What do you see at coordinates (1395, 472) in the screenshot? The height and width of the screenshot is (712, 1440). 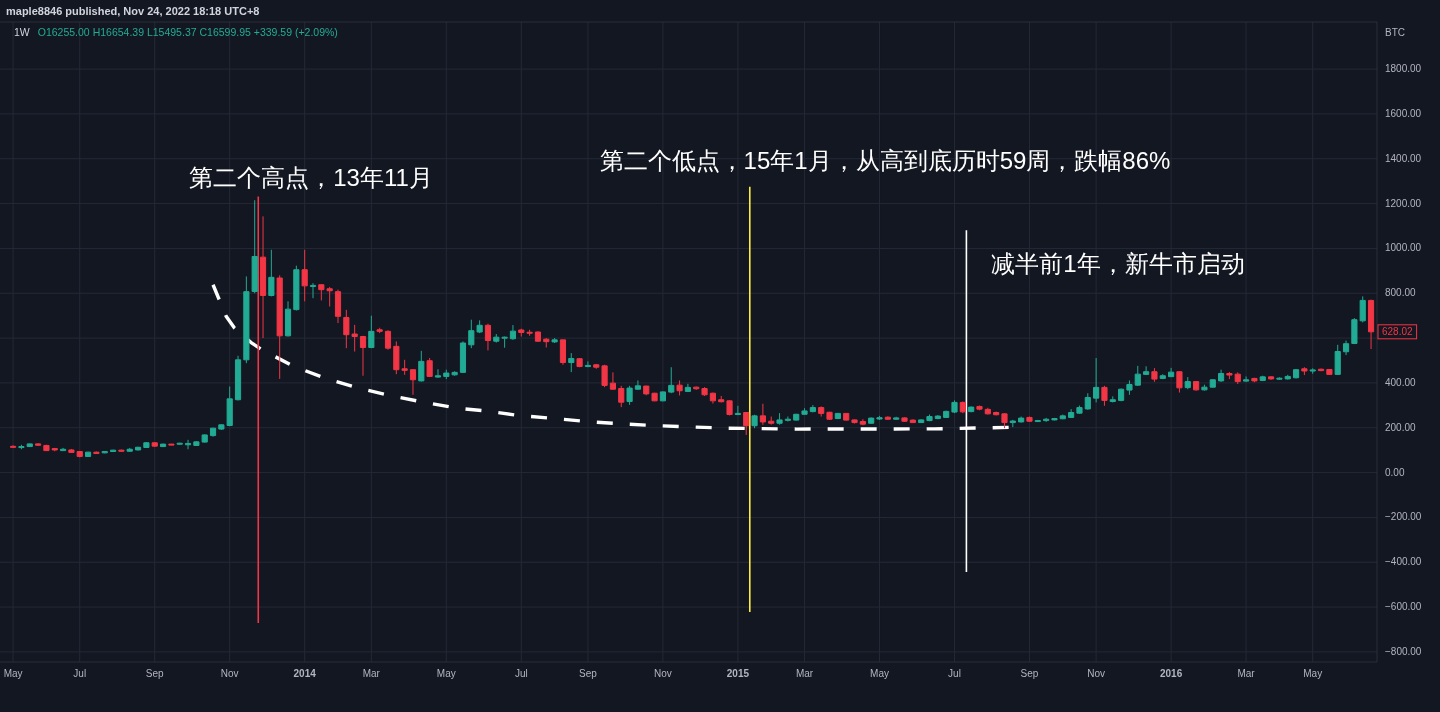 I see `y-tick-label: 0.00` at bounding box center [1395, 472].